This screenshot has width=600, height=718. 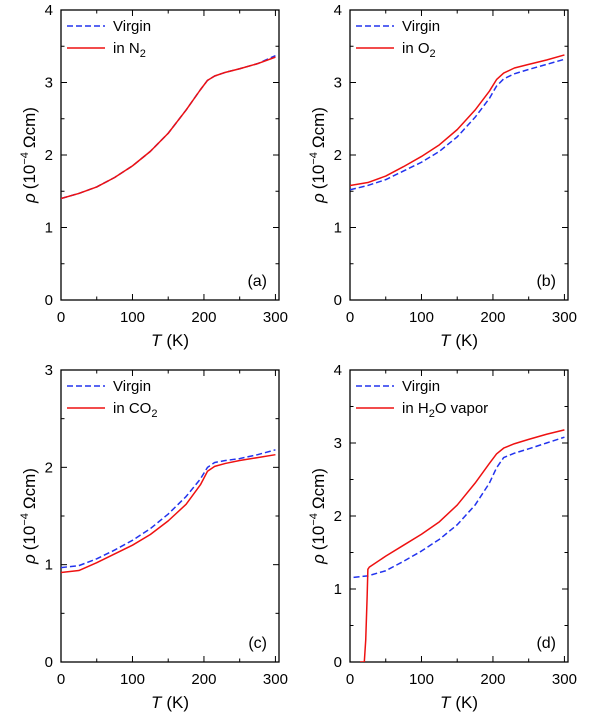 I want to click on legend-entry-treated: in CO2, so click(x=135, y=410).